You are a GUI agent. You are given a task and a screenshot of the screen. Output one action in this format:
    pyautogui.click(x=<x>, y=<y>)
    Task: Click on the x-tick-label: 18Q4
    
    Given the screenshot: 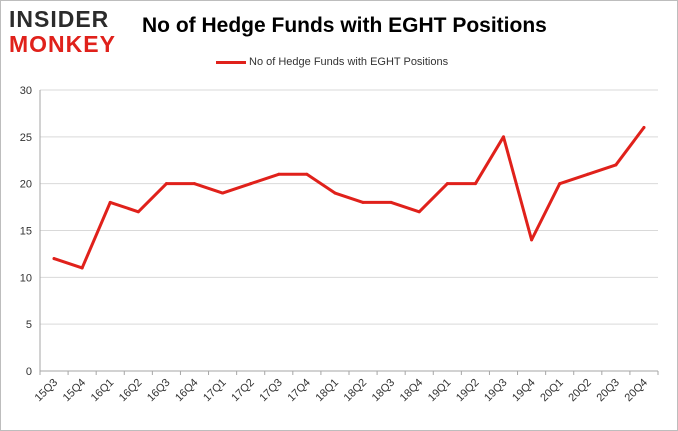 What is the action you would take?
    pyautogui.click(x=412, y=391)
    